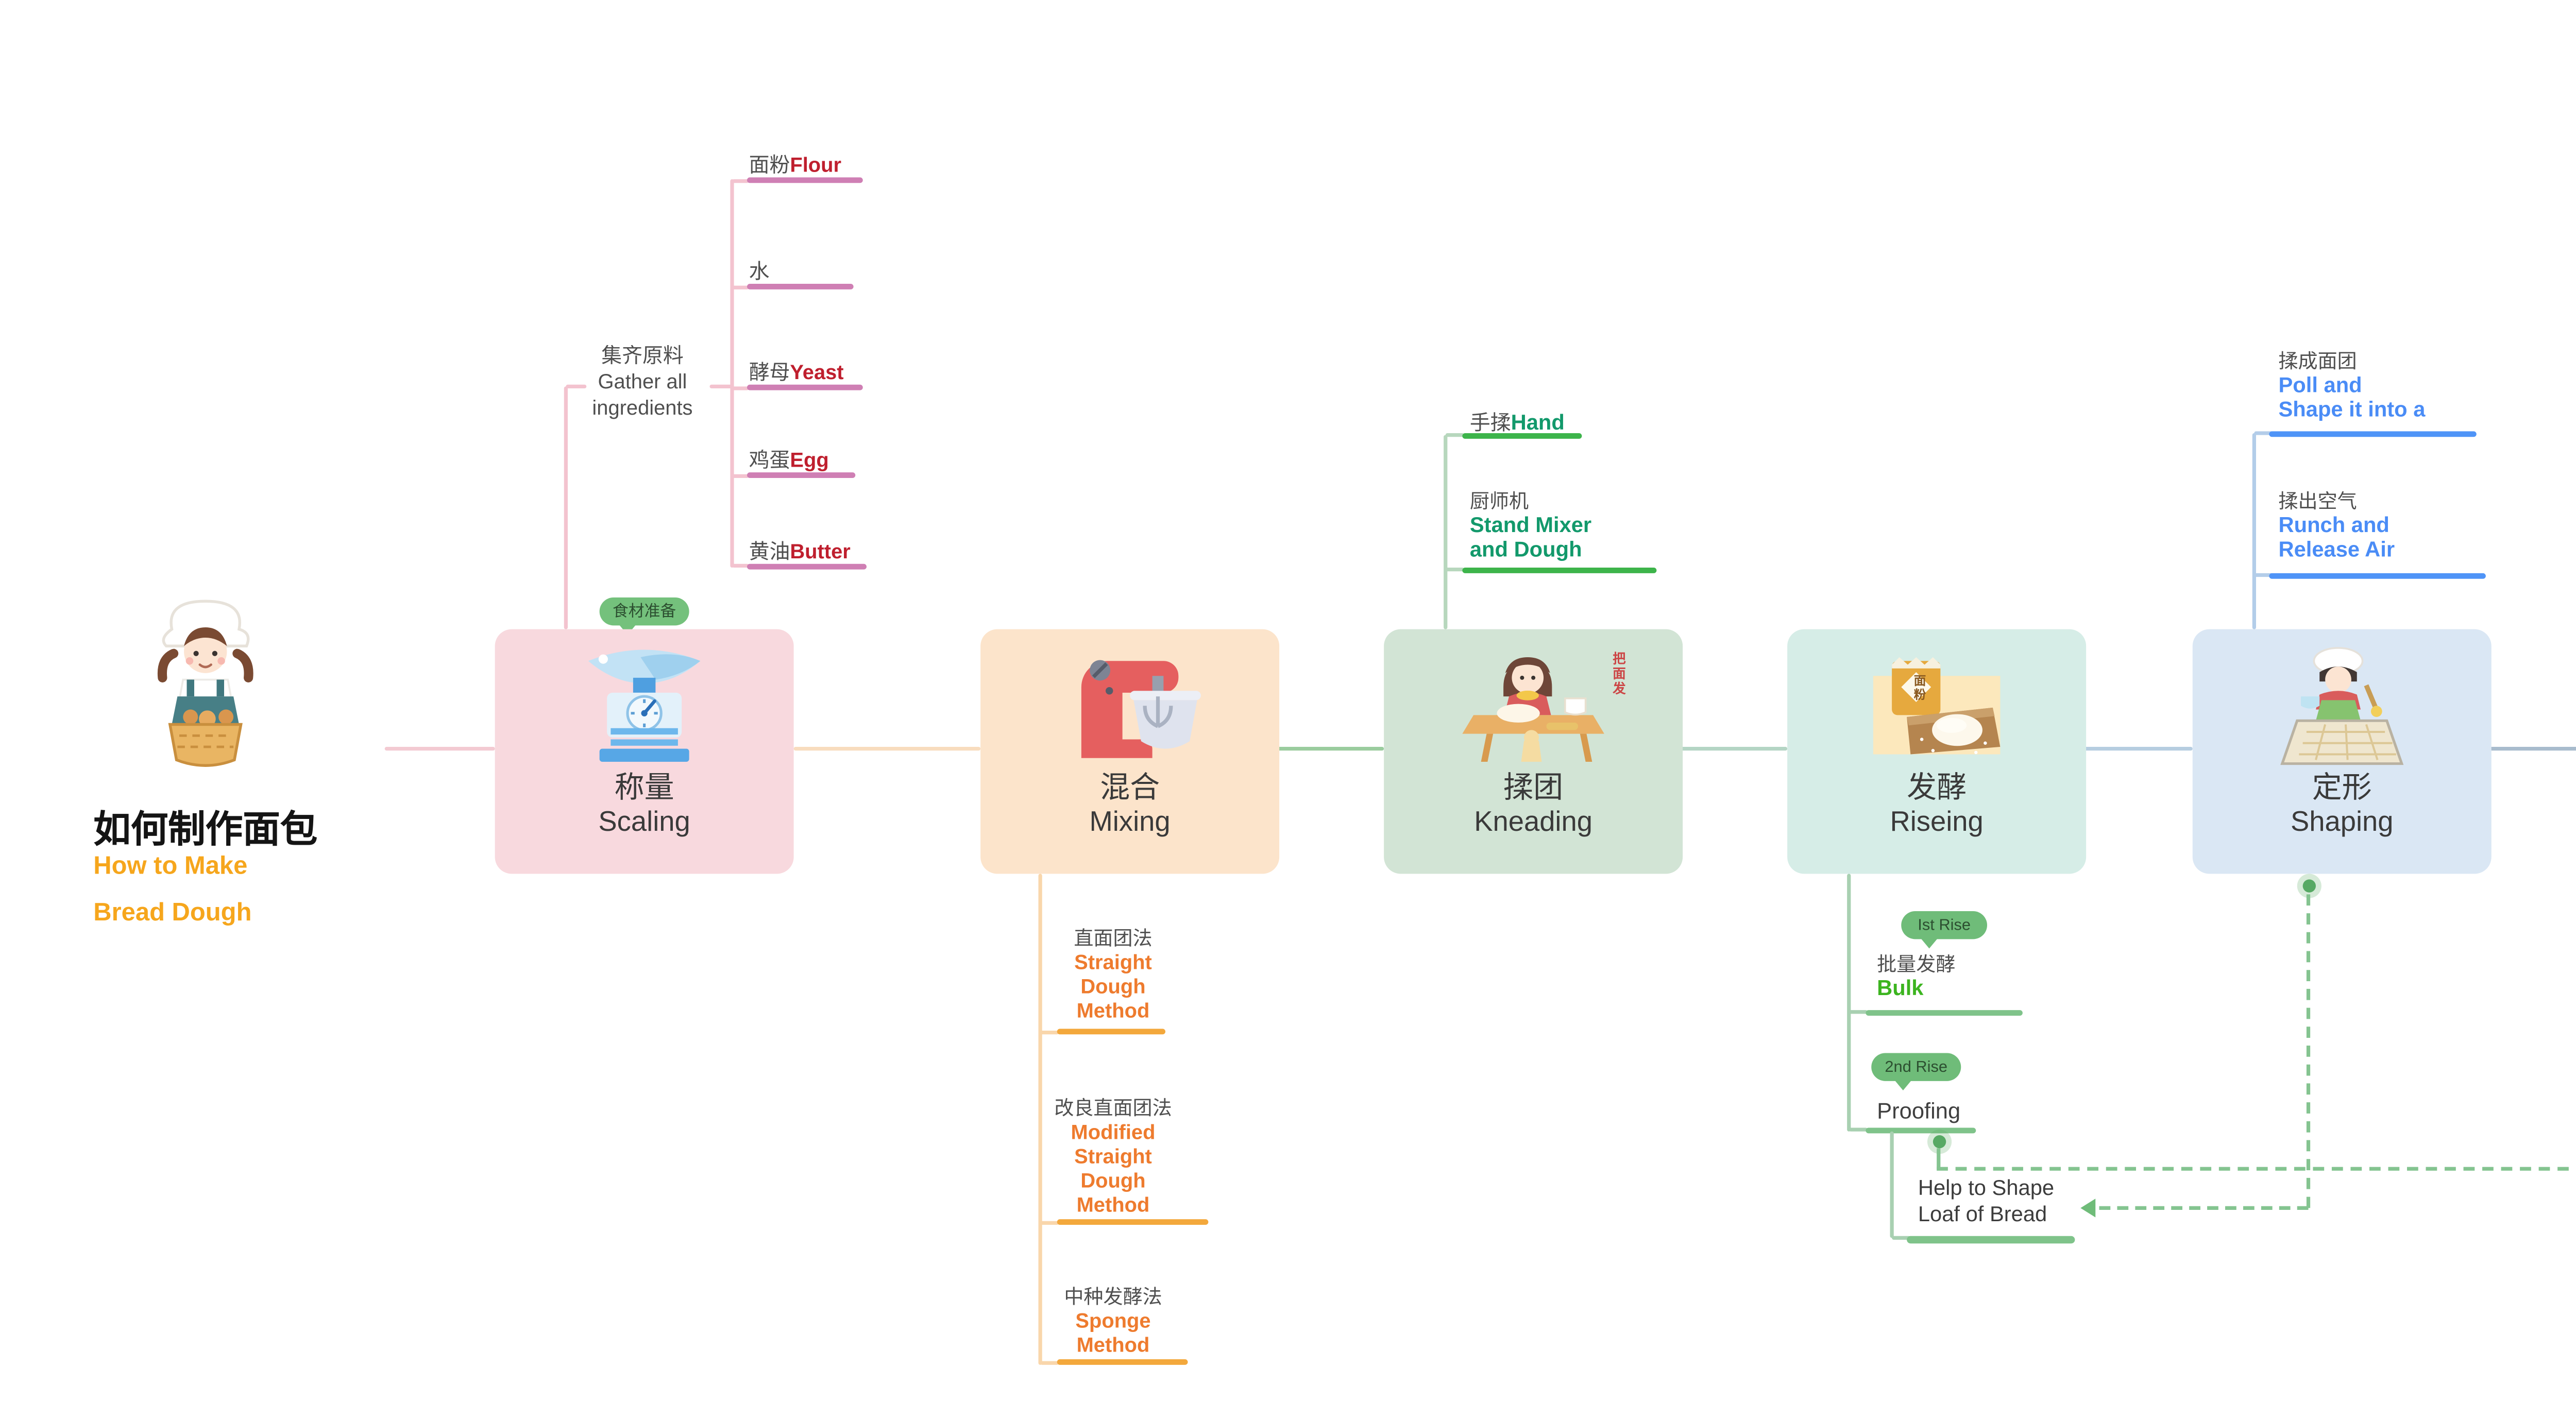 This screenshot has height=1402, width=2576. What do you see at coordinates (1130, 823) in the screenshot?
I see `stage-label-en: Mixing` at bounding box center [1130, 823].